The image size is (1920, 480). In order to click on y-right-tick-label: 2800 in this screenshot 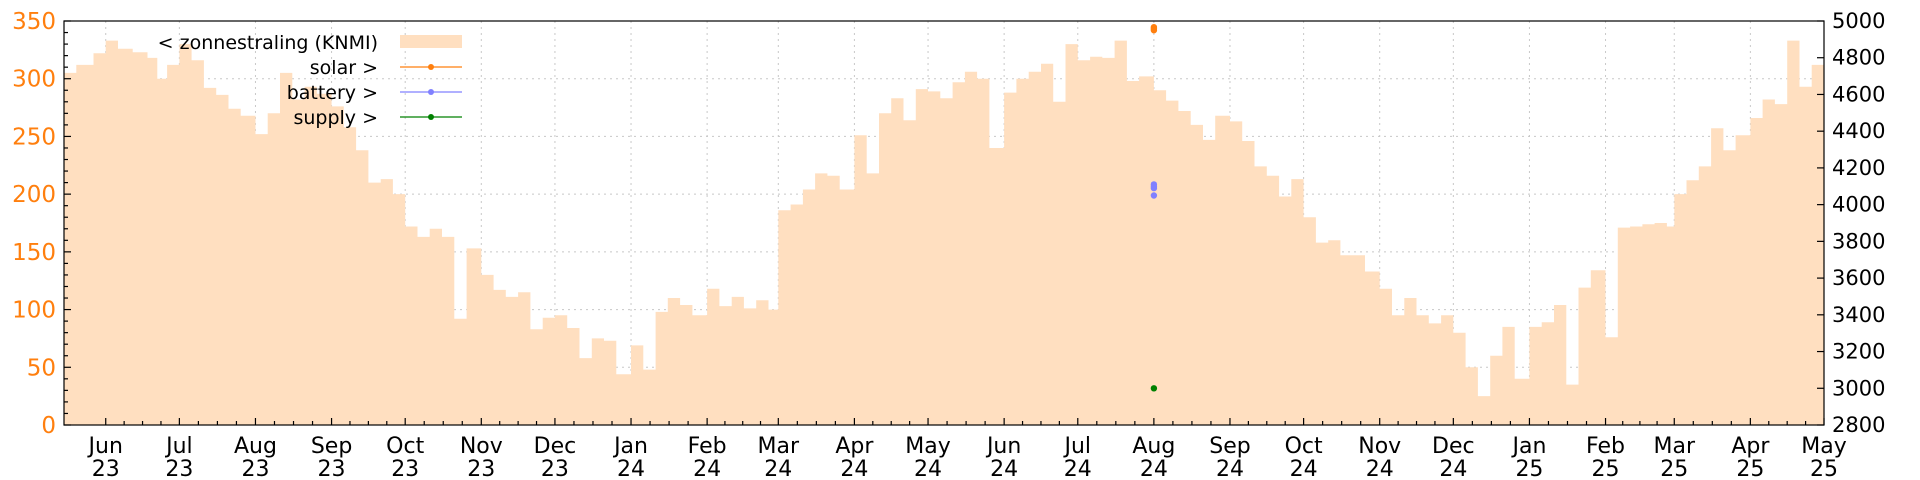, I will do `click(1858, 425)`.